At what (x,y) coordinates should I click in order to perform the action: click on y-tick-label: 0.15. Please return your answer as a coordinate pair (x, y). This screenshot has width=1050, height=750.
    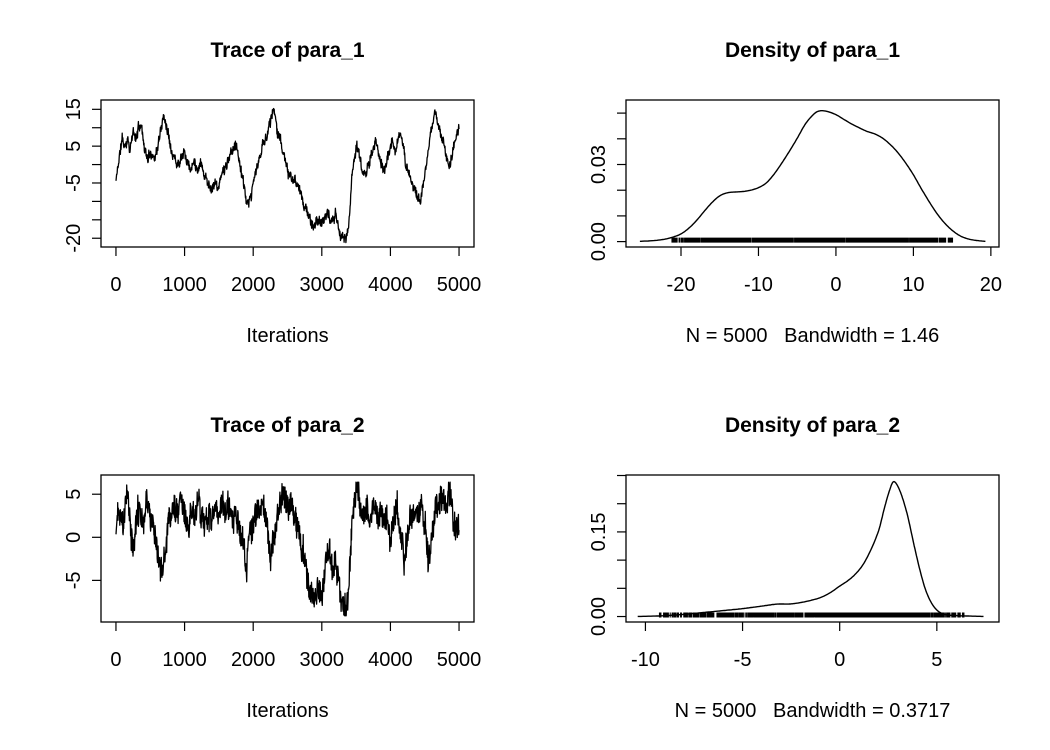
    Looking at the image, I should click on (599, 531).